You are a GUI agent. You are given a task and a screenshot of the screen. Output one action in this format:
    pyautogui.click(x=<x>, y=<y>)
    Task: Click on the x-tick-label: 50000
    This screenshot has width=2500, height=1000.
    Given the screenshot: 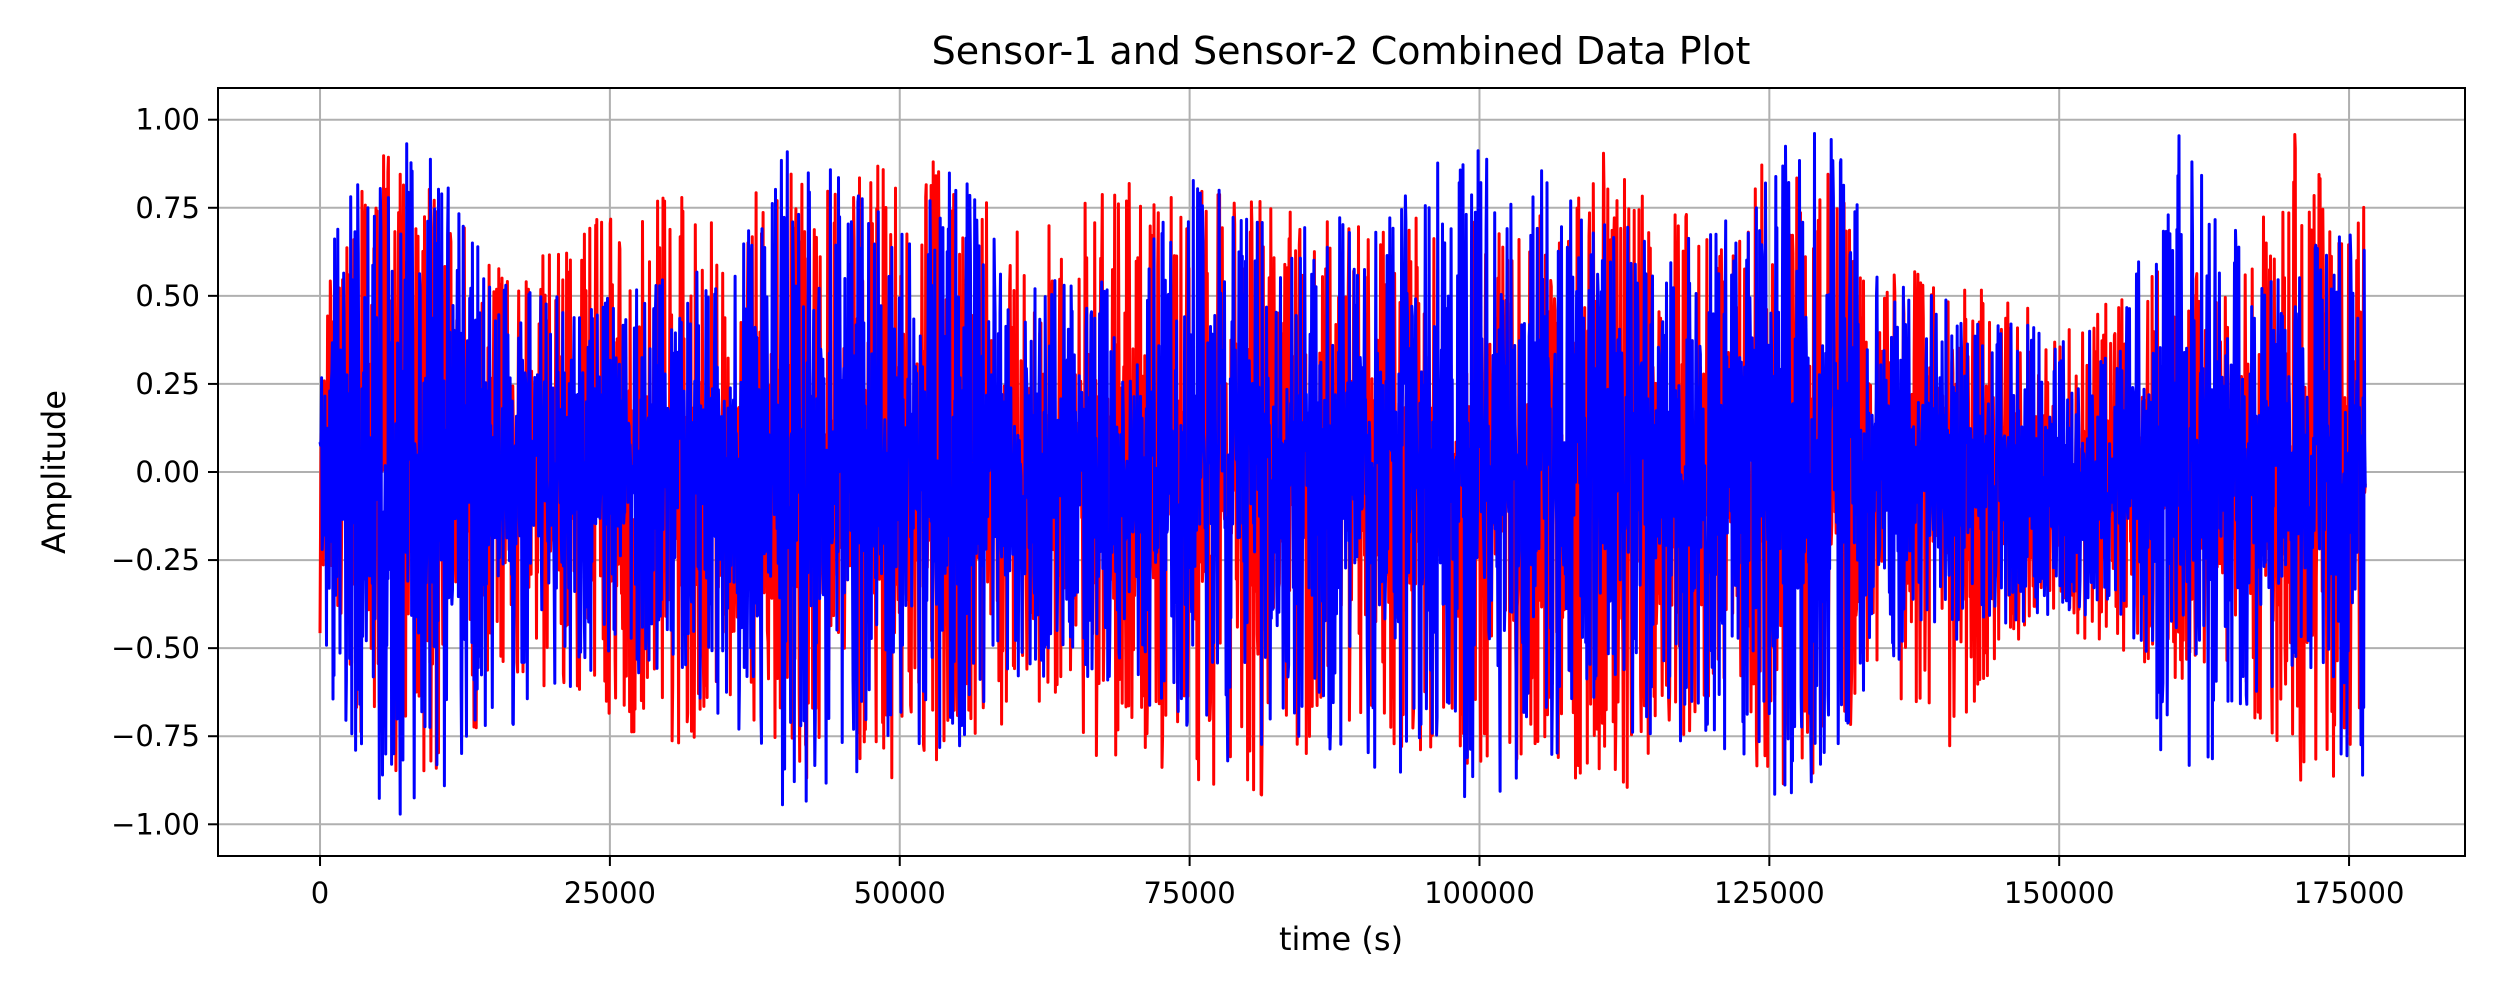 What is the action you would take?
    pyautogui.click(x=900, y=893)
    